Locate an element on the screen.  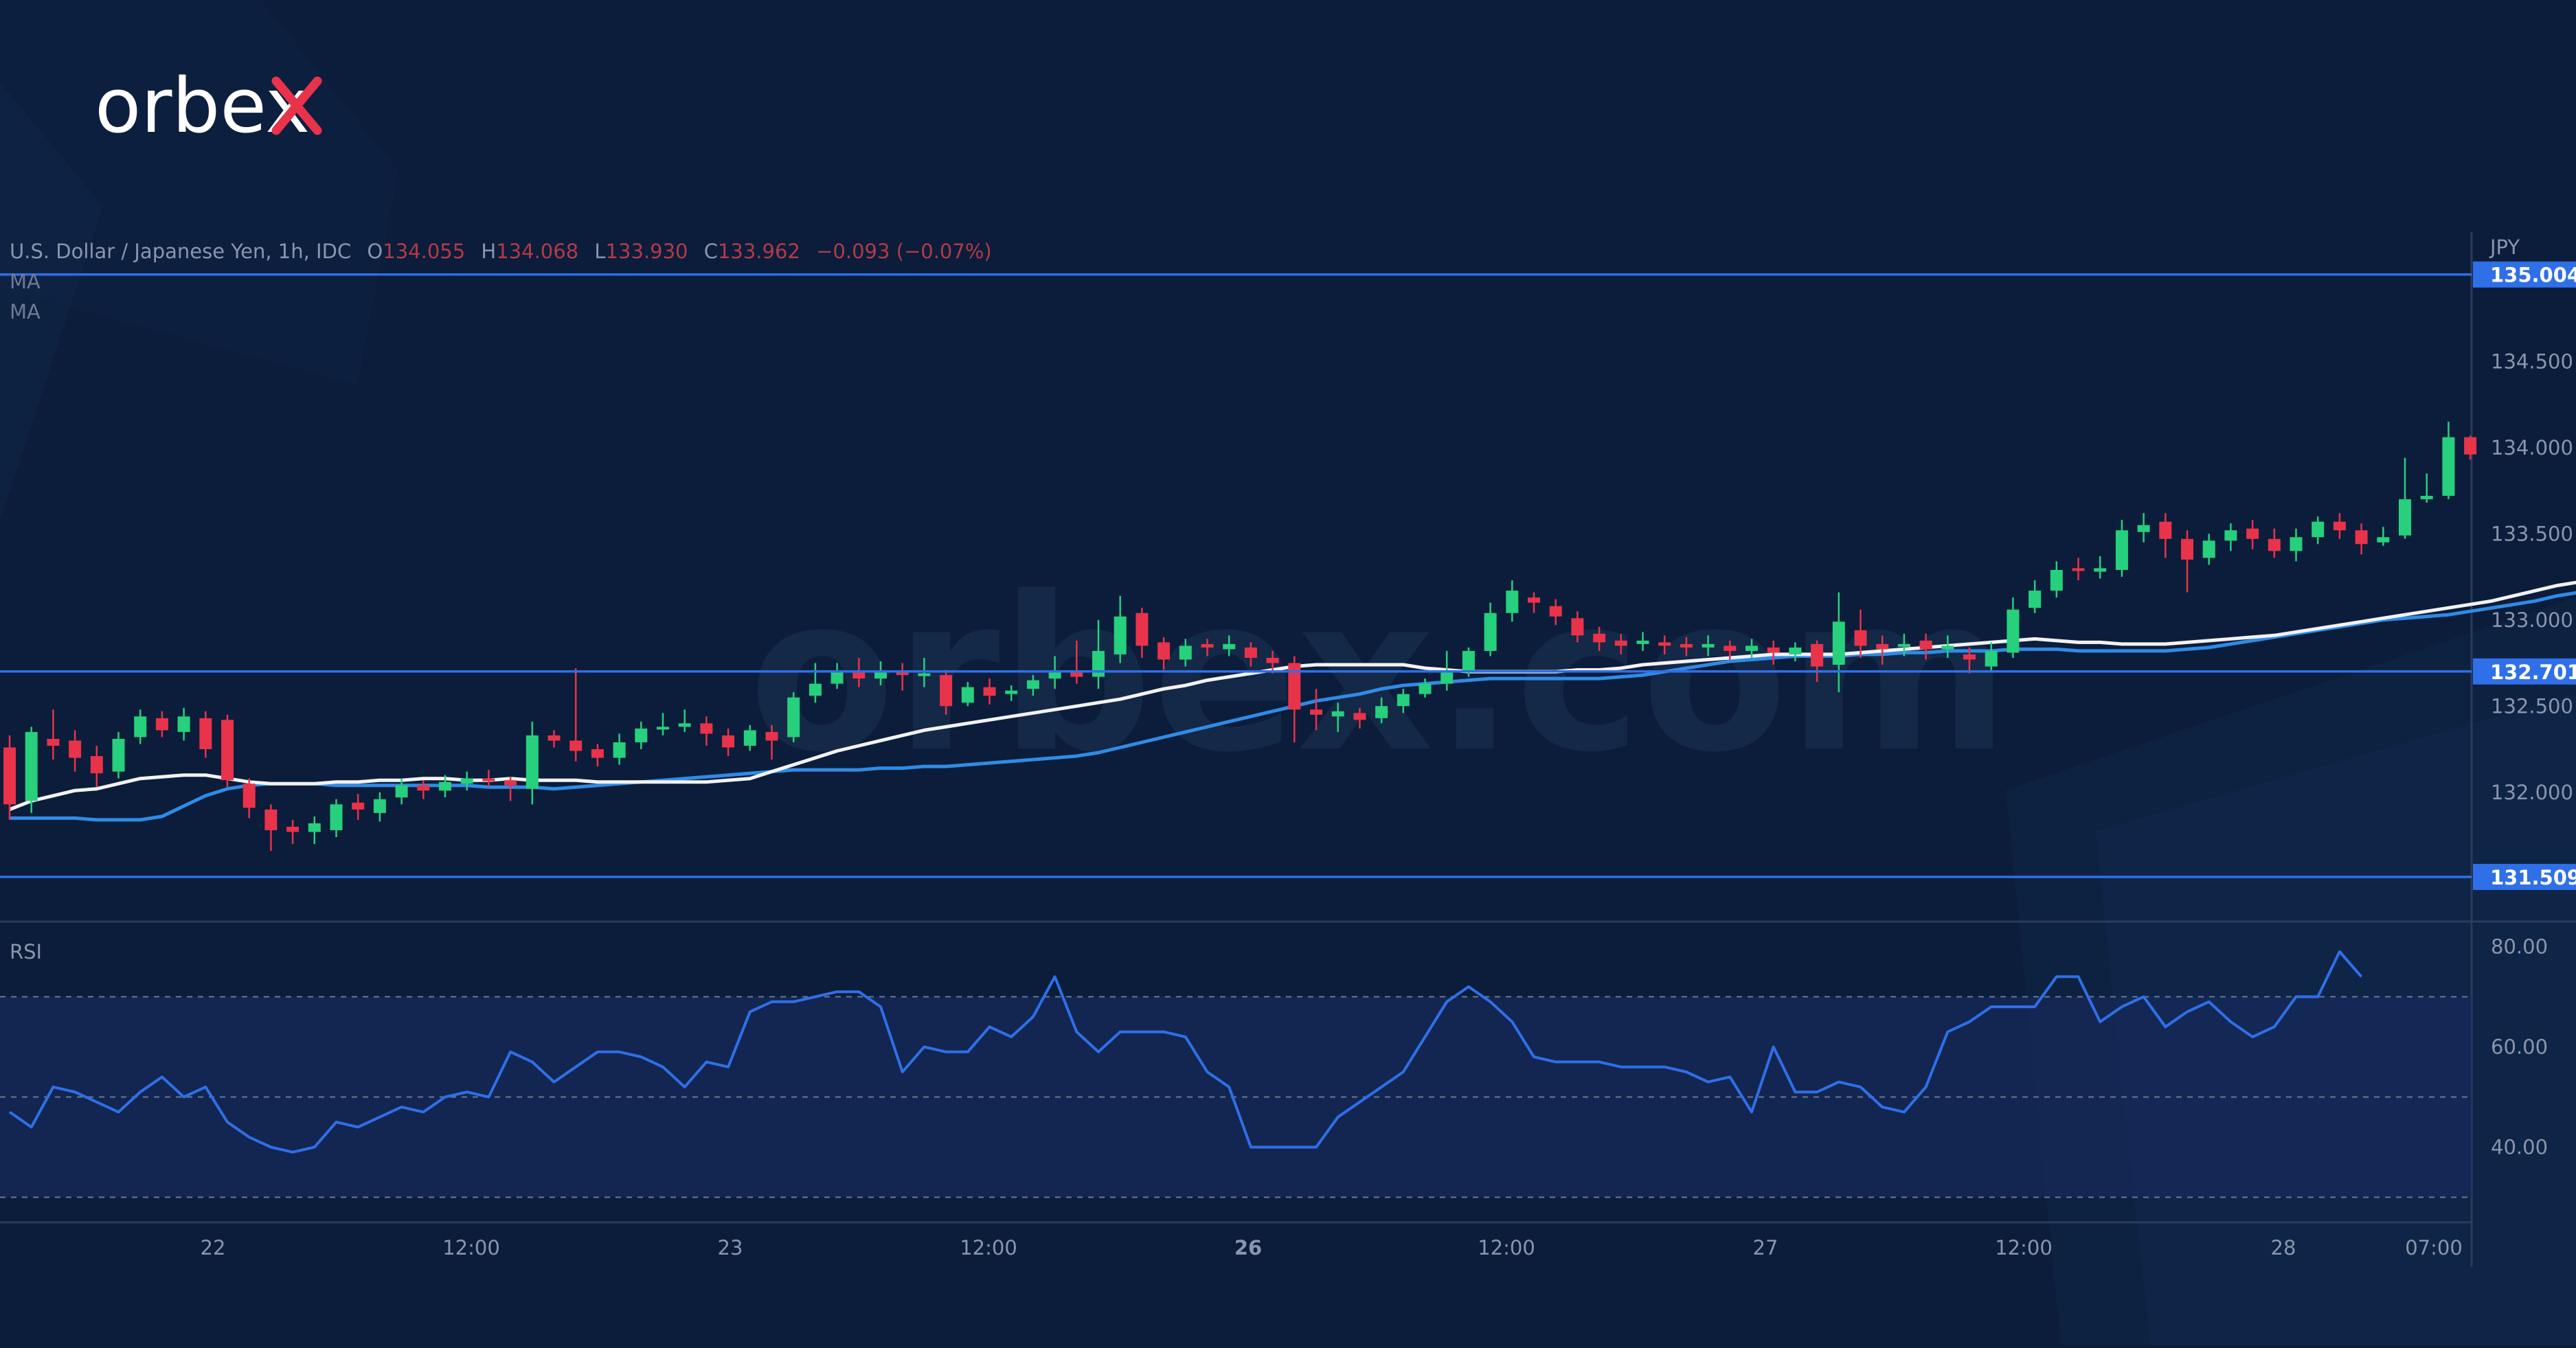
grid-layer is located at coordinates (1236, 1097).